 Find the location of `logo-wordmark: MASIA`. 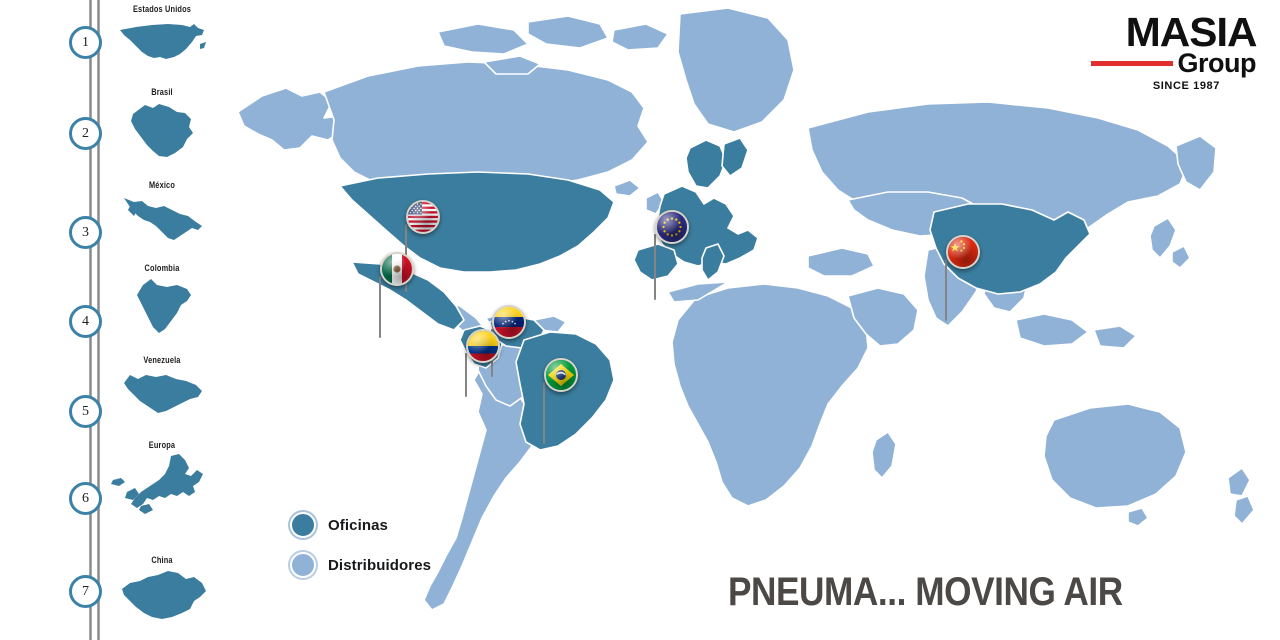

logo-wordmark: MASIA is located at coordinates (1191, 32).